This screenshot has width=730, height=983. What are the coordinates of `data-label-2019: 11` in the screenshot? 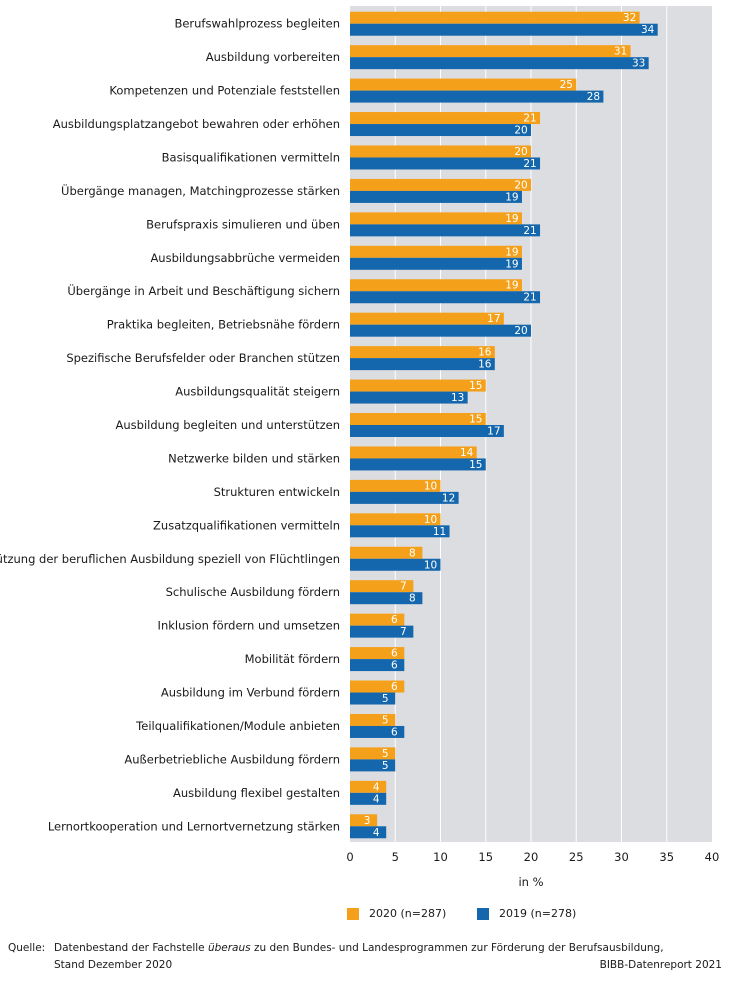 It's located at (439, 532).